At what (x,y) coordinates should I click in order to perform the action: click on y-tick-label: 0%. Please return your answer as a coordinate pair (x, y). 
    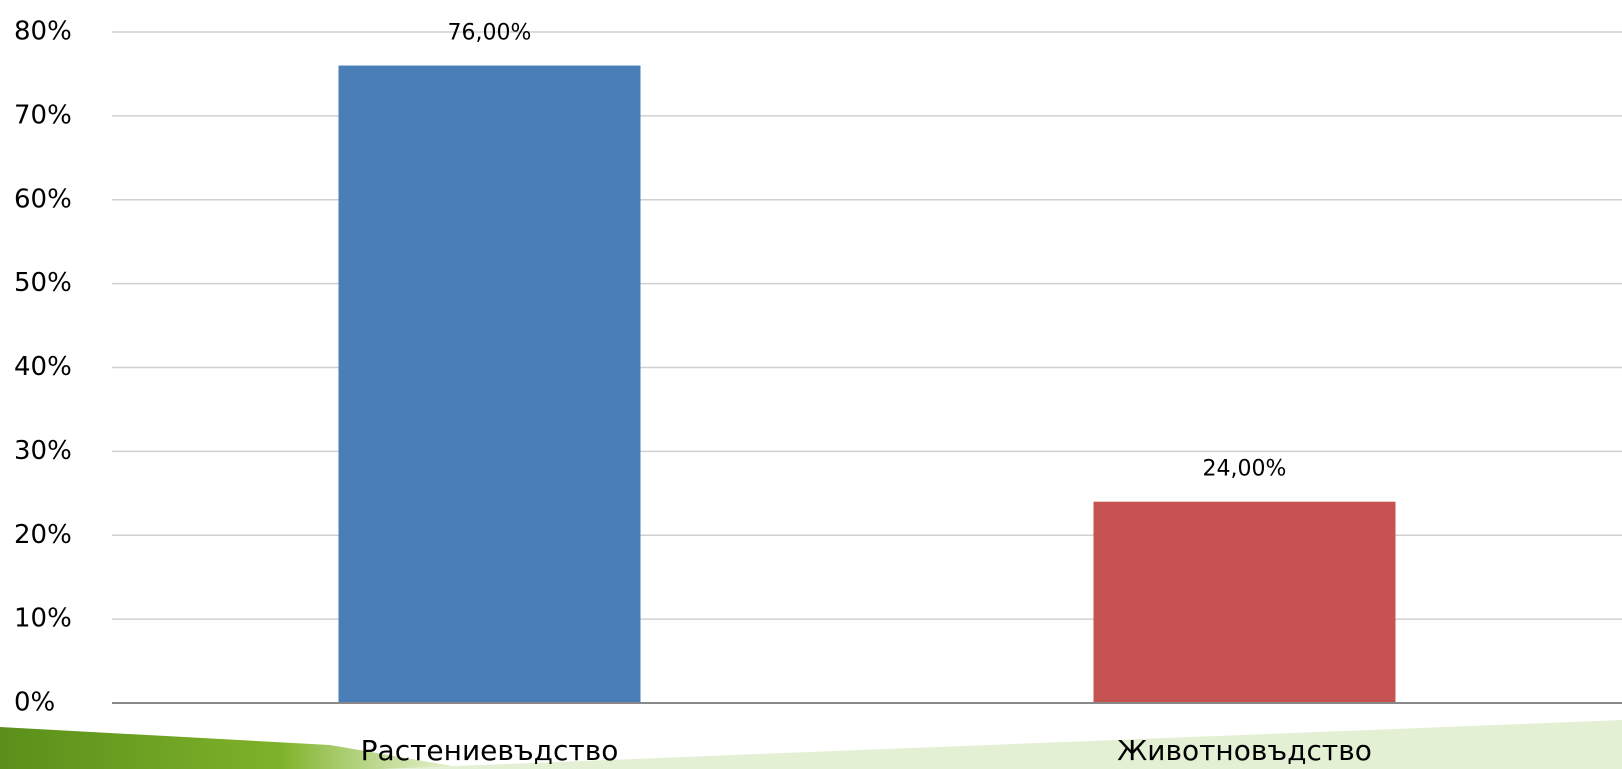
    Looking at the image, I should click on (34, 703).